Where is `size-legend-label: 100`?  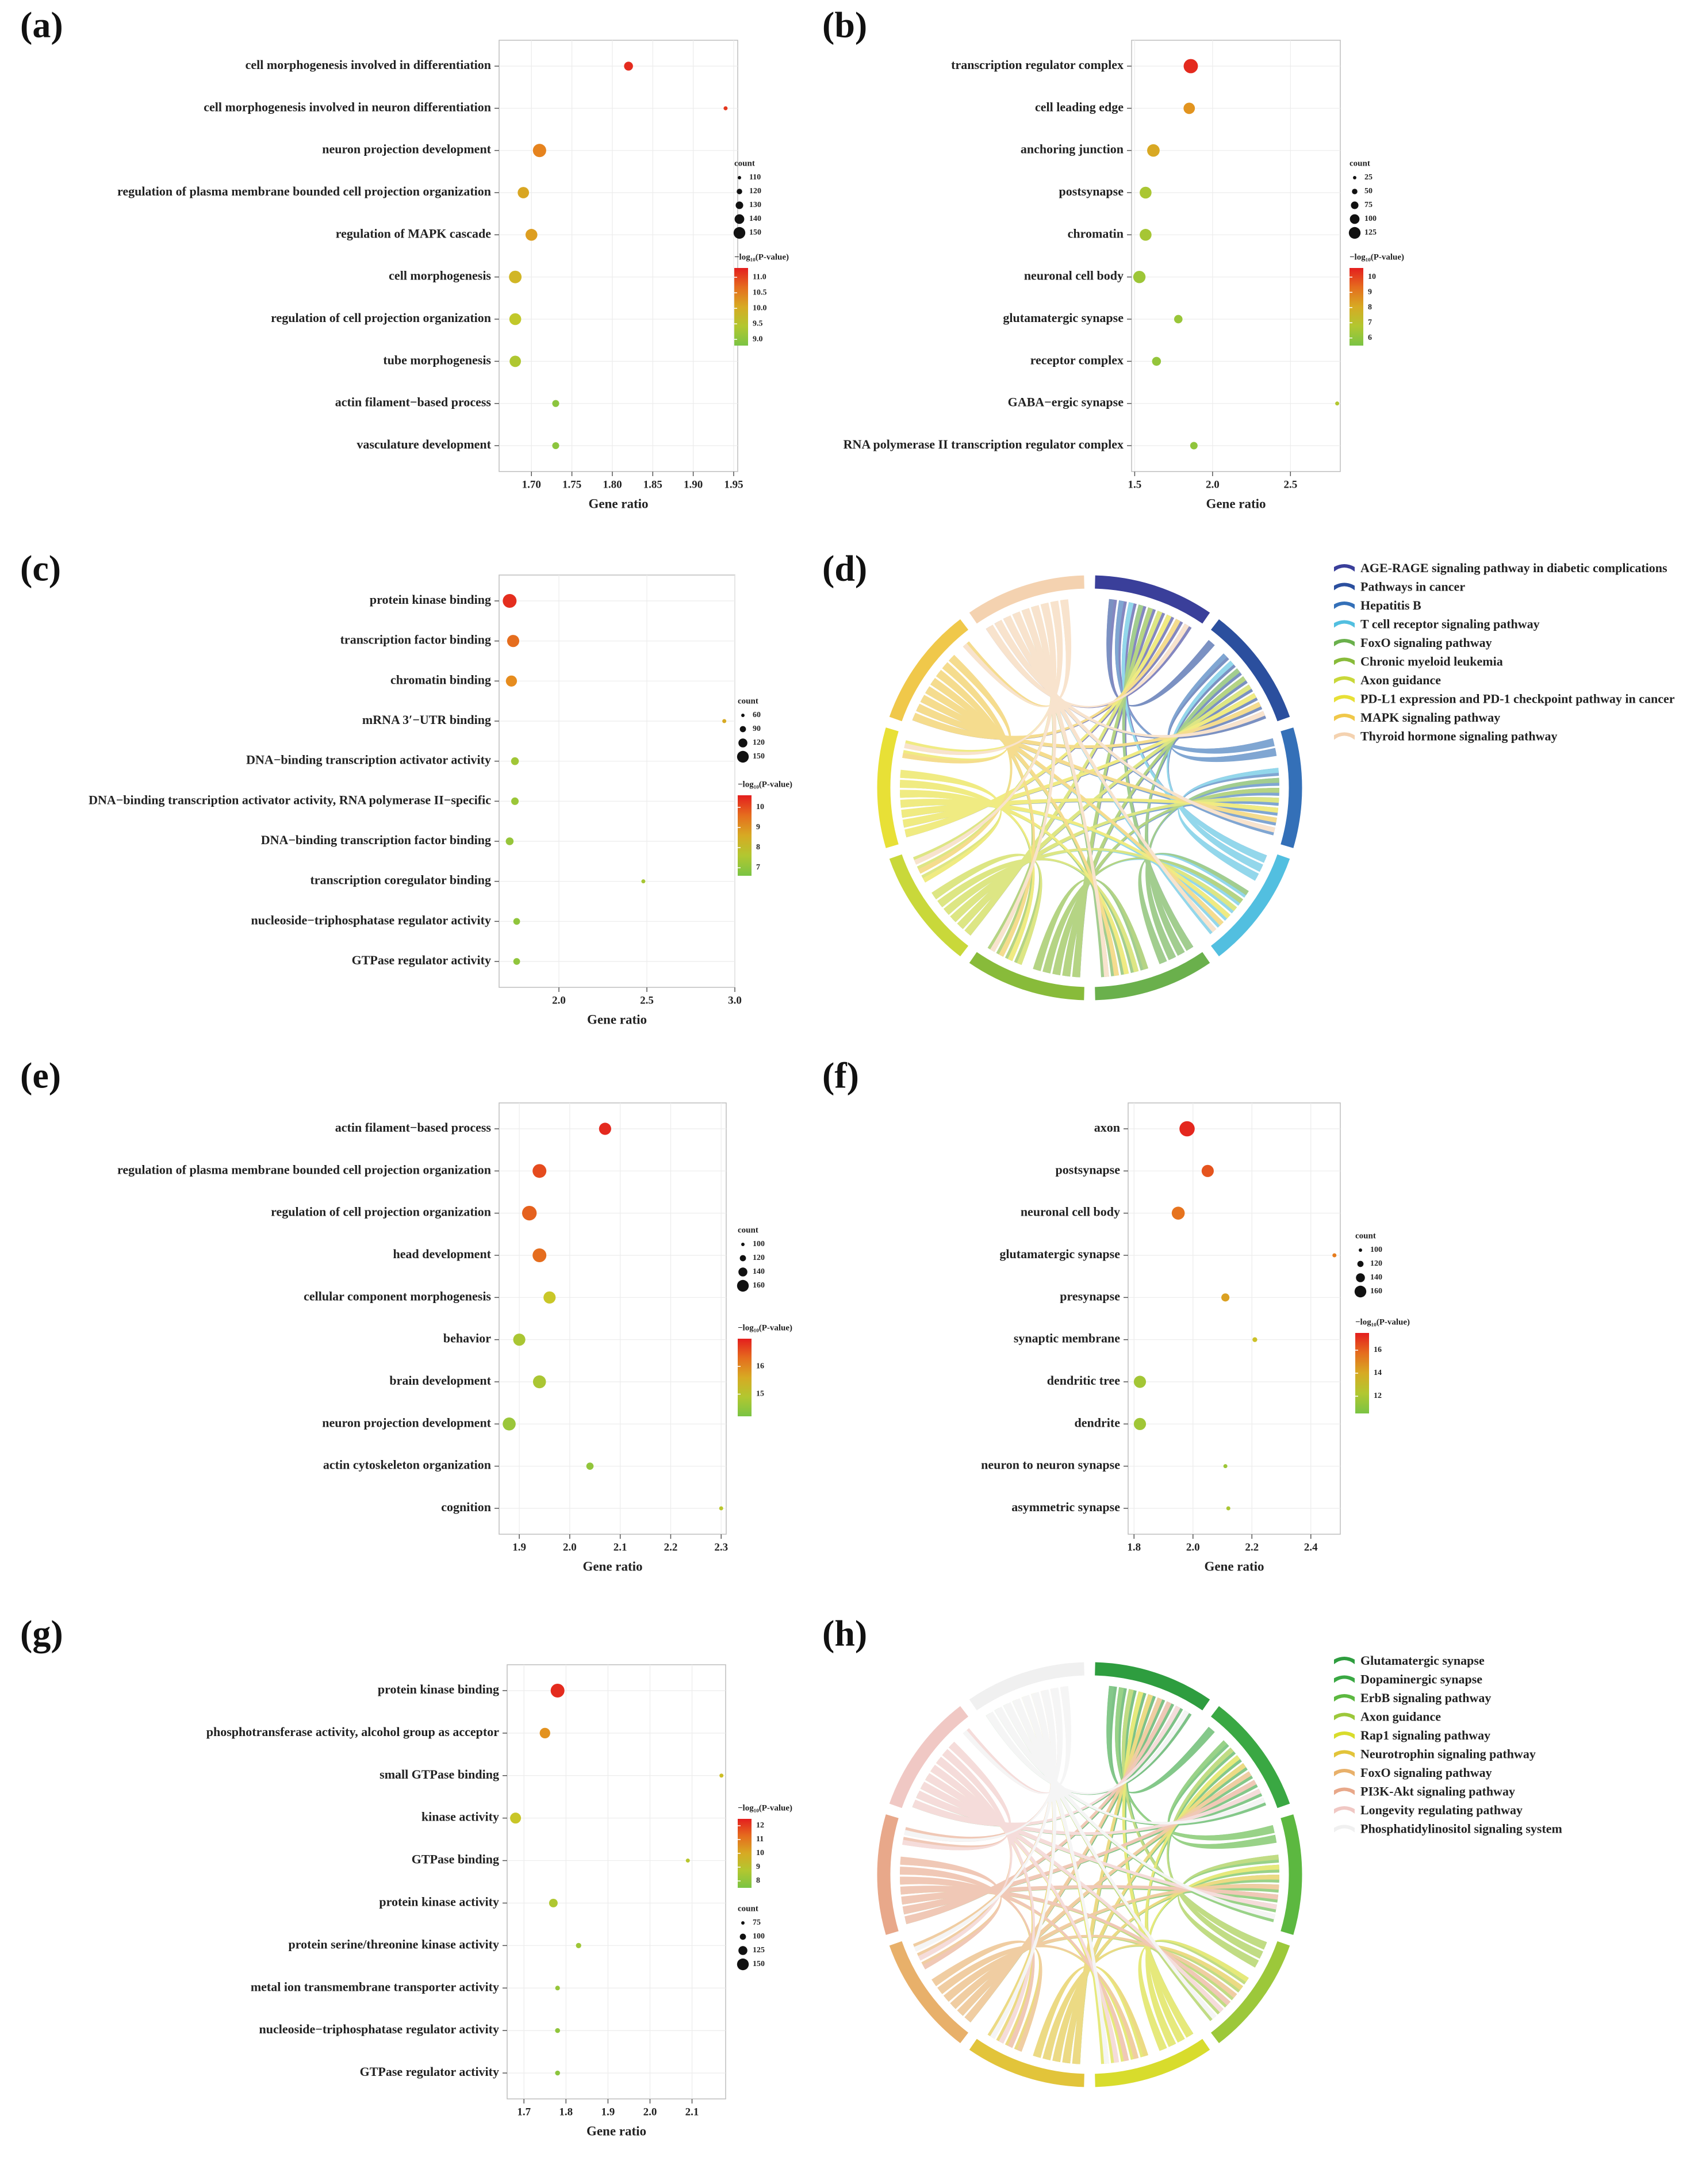 size-legend-label: 100 is located at coordinates (1376, 1250).